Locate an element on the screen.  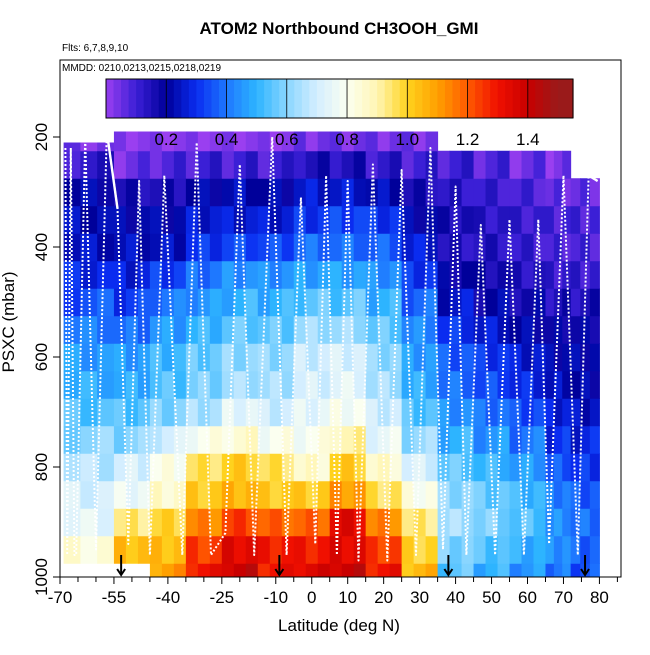
y-axis-label: PSXC (mbar) is located at coordinates (9, 321).